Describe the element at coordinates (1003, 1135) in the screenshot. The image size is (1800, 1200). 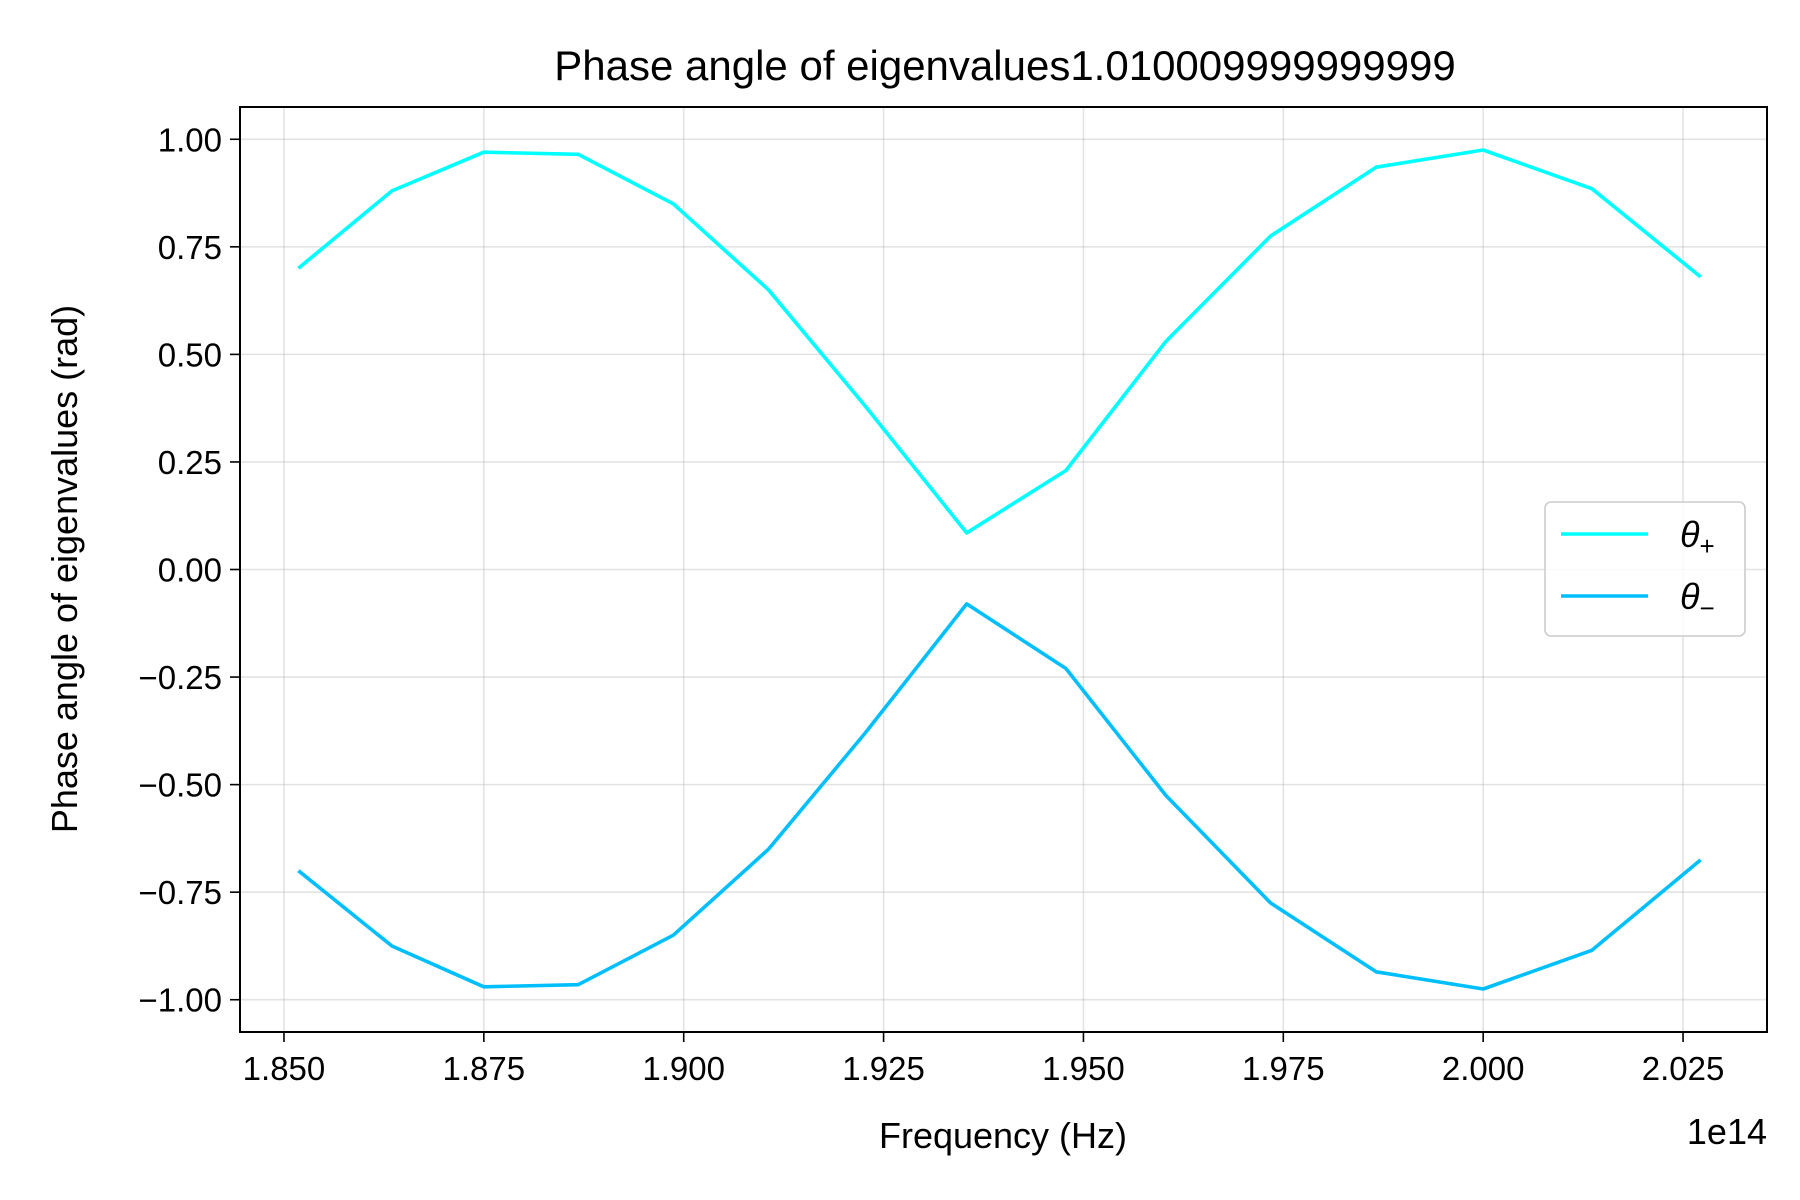
I see `x-axis-label: Frequency (Hz)` at that location.